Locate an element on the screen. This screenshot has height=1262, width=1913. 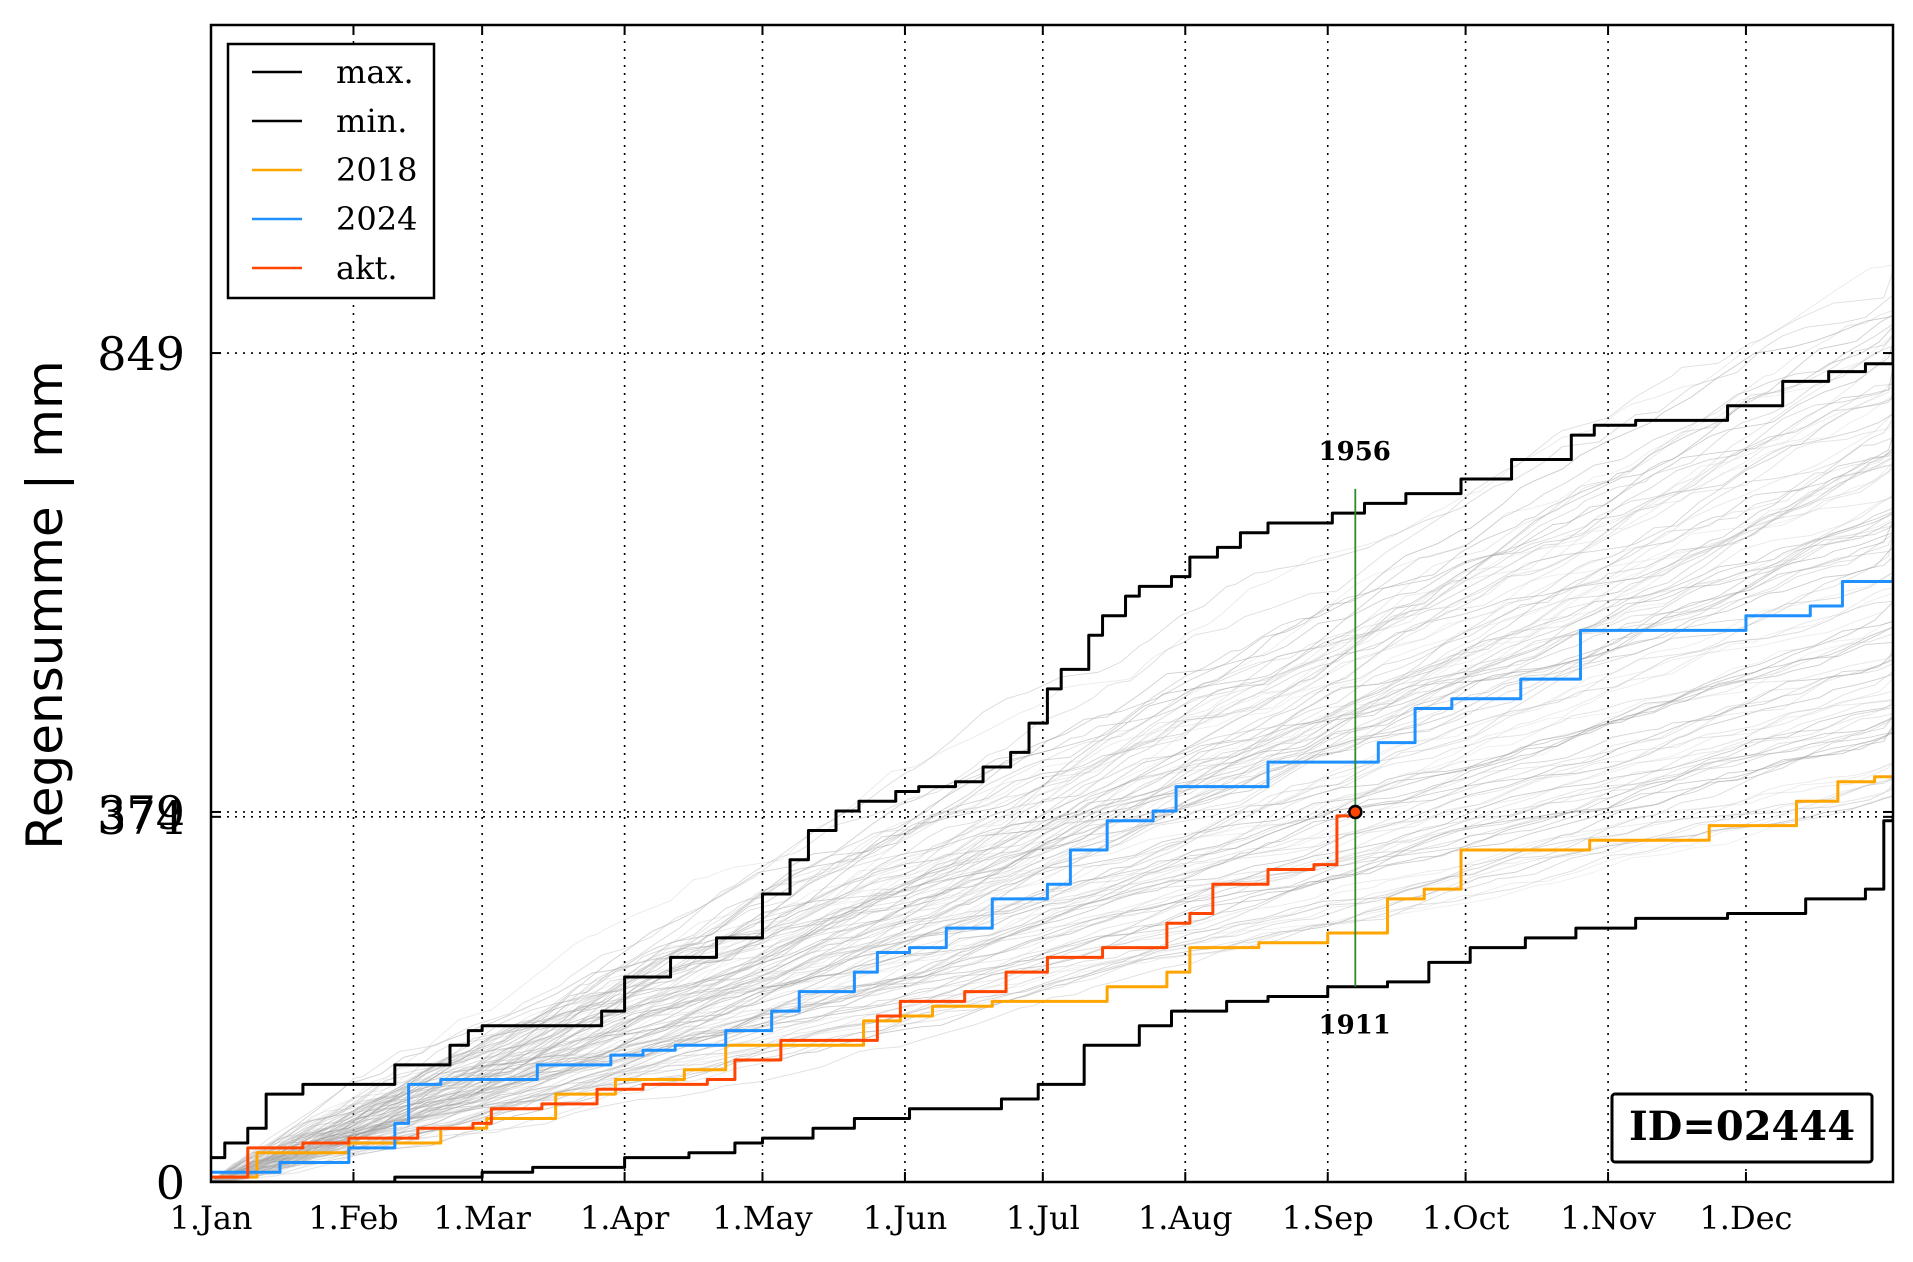
legend-label: max. is located at coordinates (375, 72).